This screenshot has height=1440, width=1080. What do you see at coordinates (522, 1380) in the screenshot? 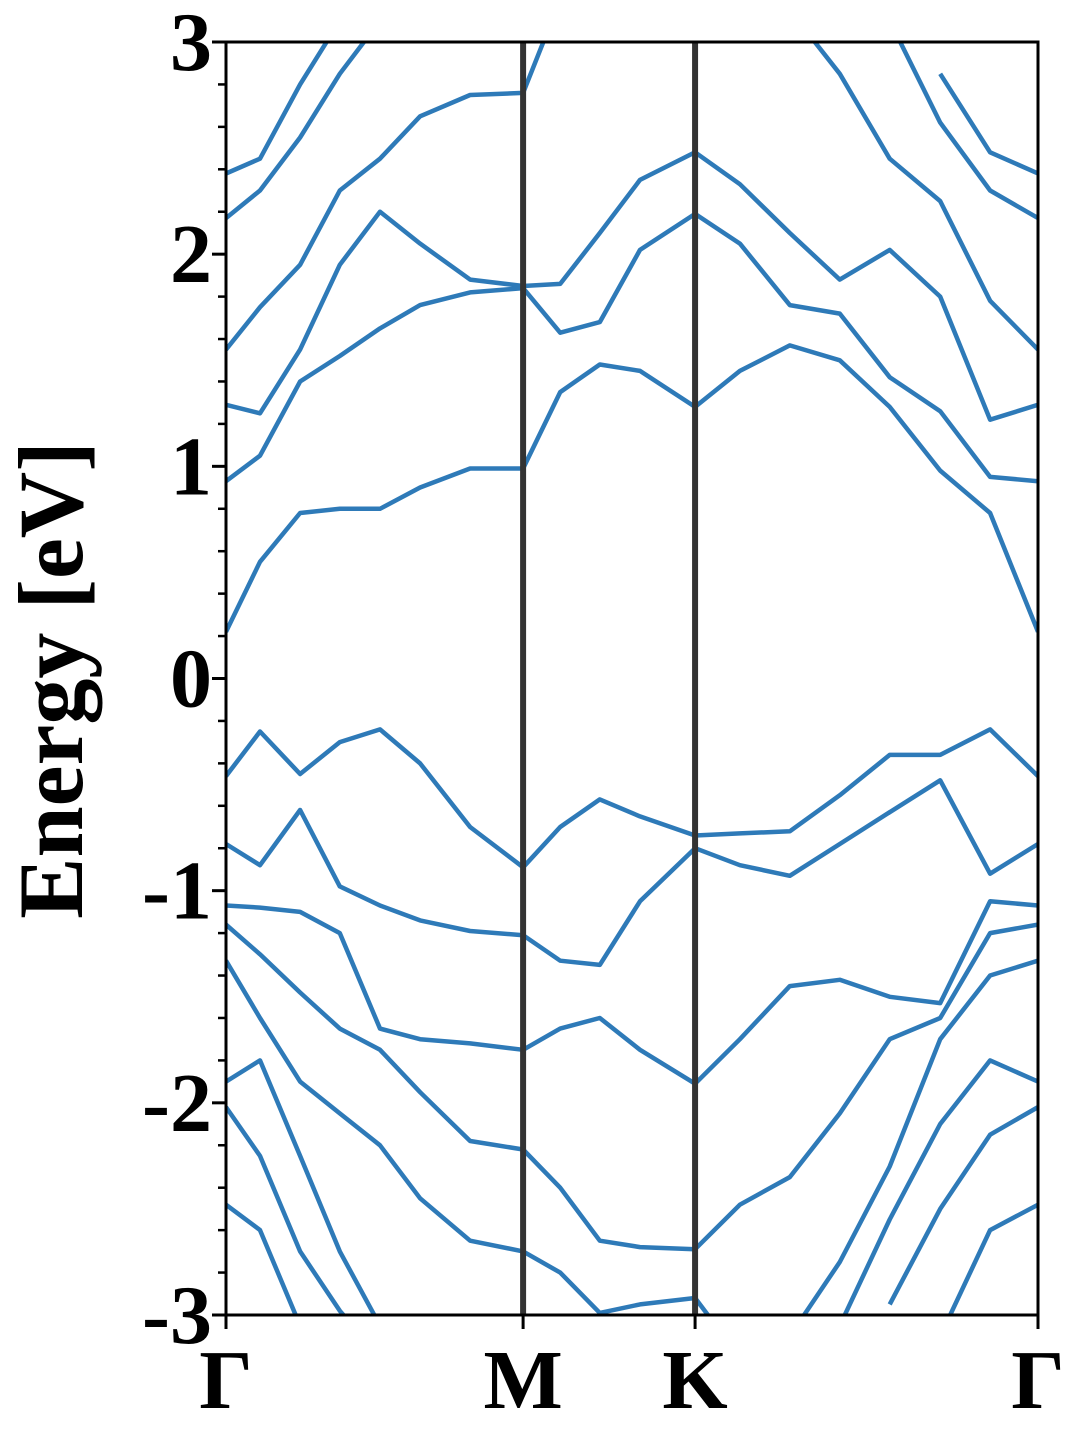
I see `x-tick-label: M` at bounding box center [522, 1380].